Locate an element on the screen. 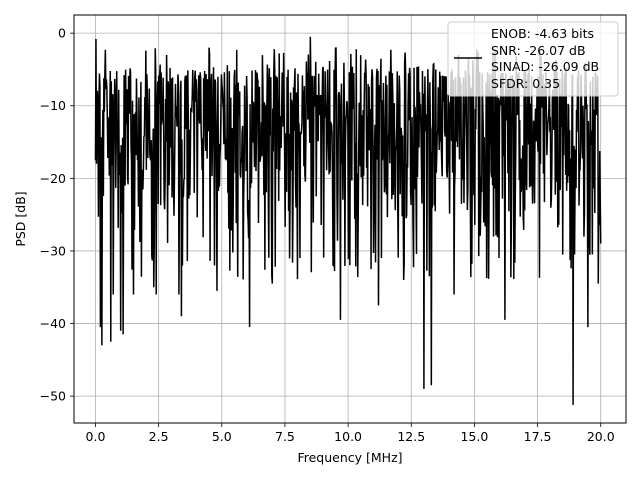  legend-entry-enob: ENOB: -4.63 bits is located at coordinates (542, 33).